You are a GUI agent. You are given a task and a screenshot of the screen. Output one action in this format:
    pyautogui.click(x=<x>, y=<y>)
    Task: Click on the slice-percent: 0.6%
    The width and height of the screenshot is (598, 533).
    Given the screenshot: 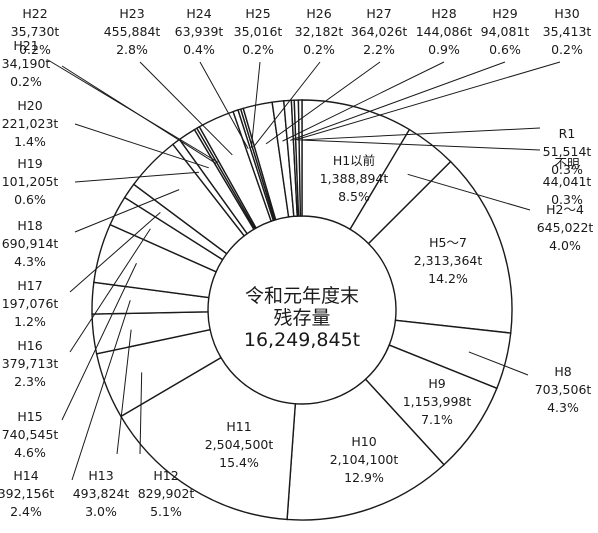 What is the action you would take?
    pyautogui.click(x=30, y=199)
    